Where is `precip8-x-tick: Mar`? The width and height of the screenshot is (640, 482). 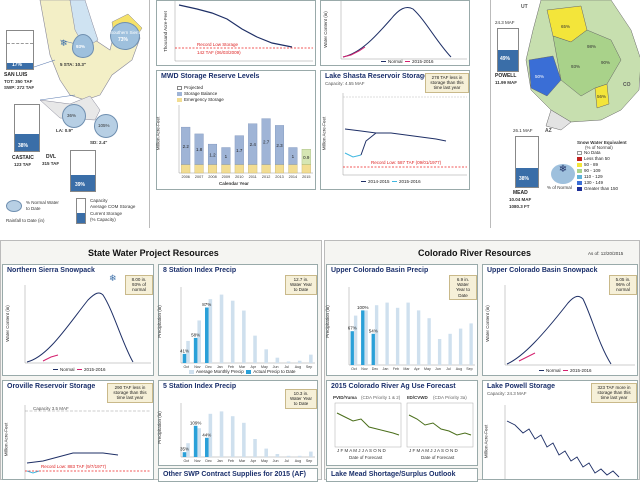
precip8-x-tick: Mar is located at coordinates (242, 367).